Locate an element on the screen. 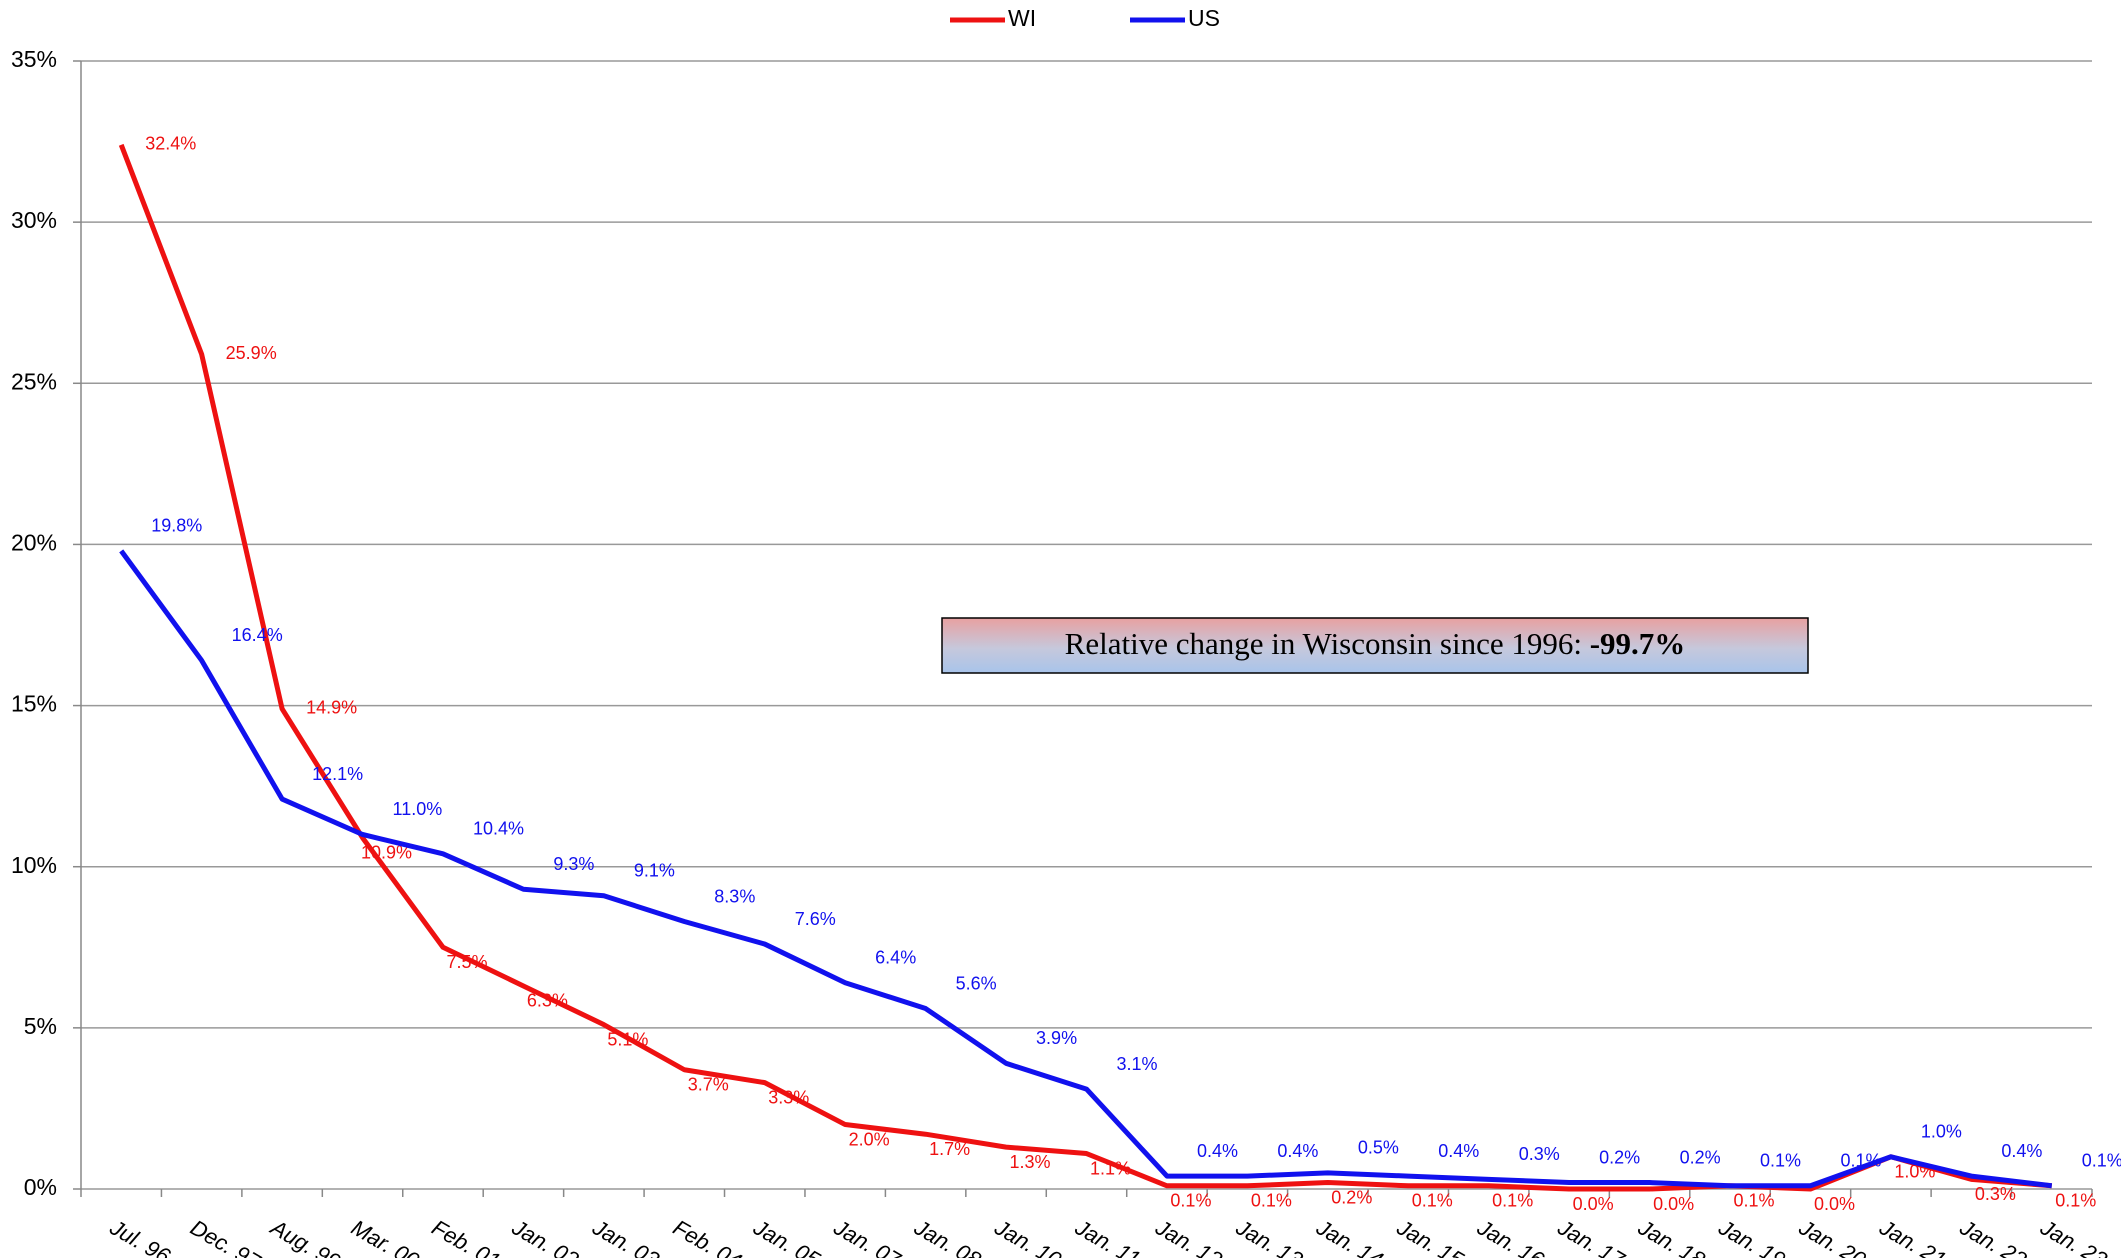 Image resolution: width=2121 pixels, height=1258 pixels. x-tick-label: Jan. 21 is located at coordinates (1913, 1236).